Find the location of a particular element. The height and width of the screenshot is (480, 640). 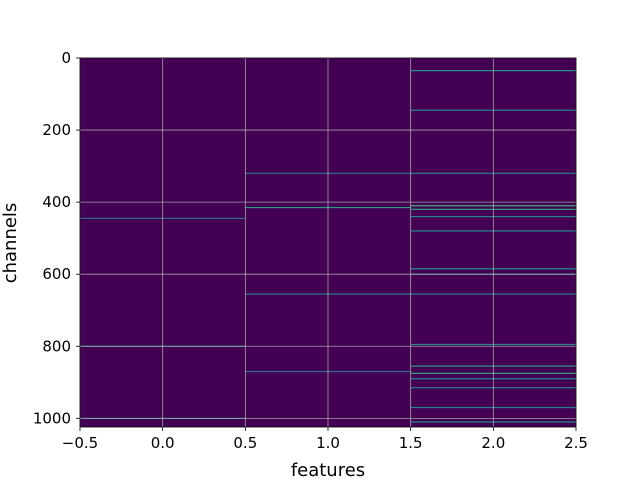

x-axis: −0.5 0.0 0.5 1.0 1.5 2.0 2.5 is located at coordinates (325, 439).